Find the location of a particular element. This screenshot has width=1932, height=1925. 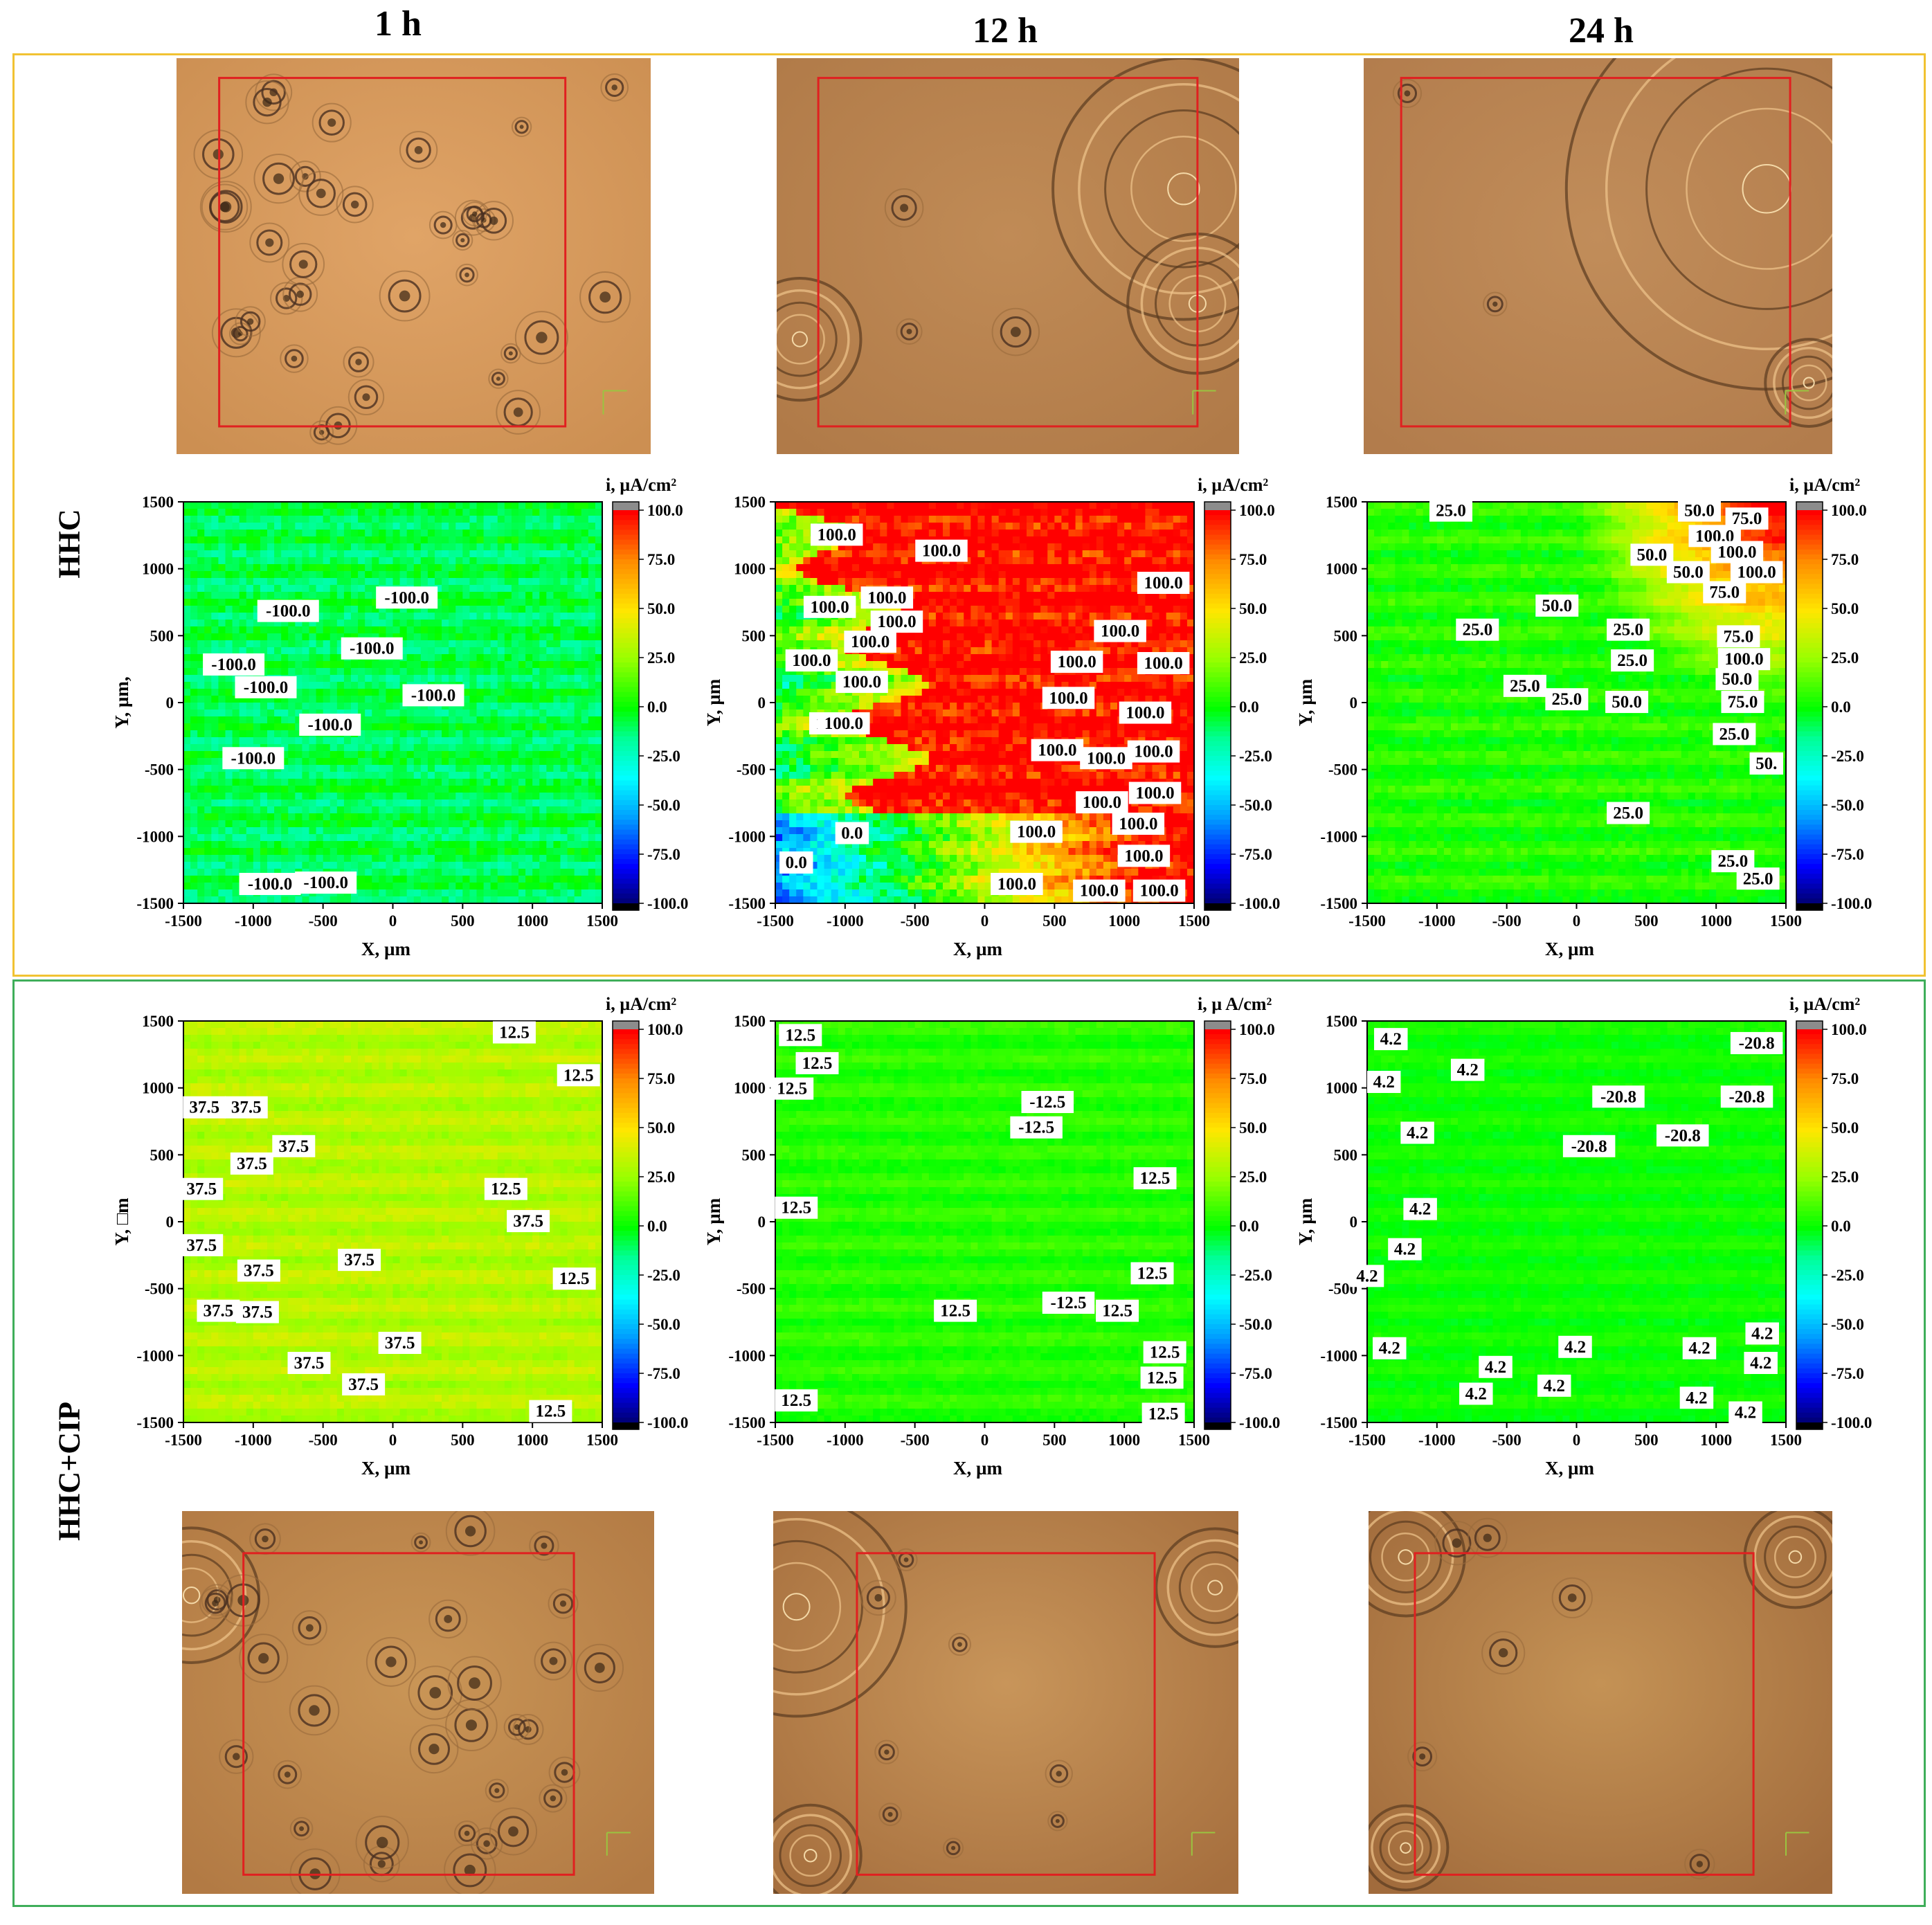

column-header-12h: 12 h is located at coordinates (1005, 30).